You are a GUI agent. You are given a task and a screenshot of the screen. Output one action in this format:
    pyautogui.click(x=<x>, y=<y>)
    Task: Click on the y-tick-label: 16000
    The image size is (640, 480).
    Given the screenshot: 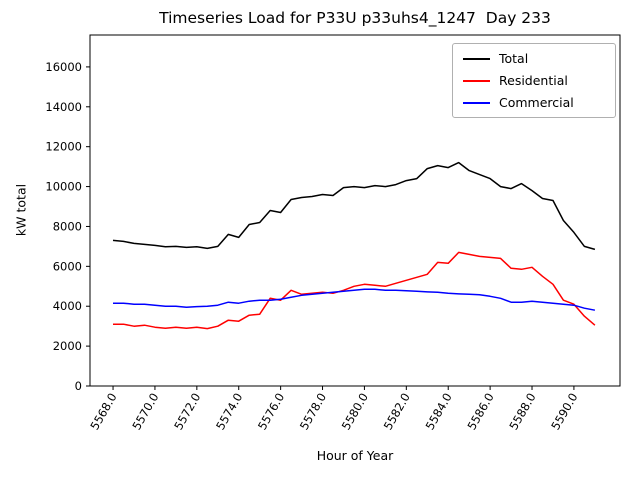 What is the action you would take?
    pyautogui.click(x=63, y=67)
    